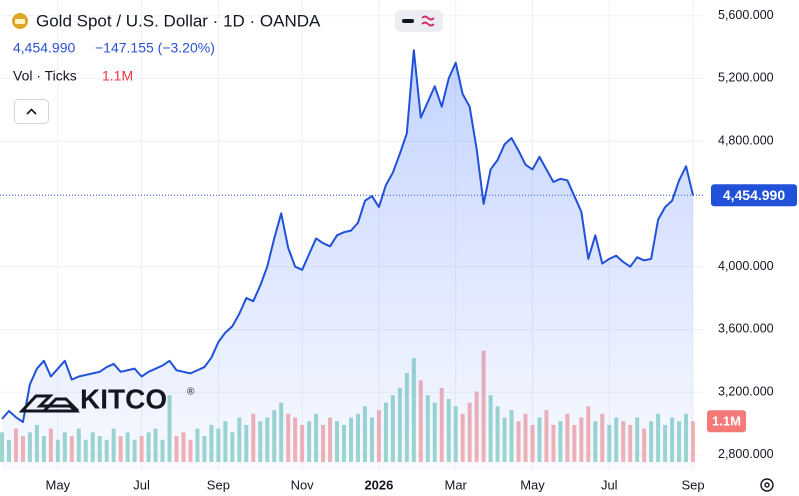 This screenshot has width=799, height=496. What do you see at coordinates (155, 48) in the screenshot?
I see `price-change: −147.155 (−3.20%)` at bounding box center [155, 48].